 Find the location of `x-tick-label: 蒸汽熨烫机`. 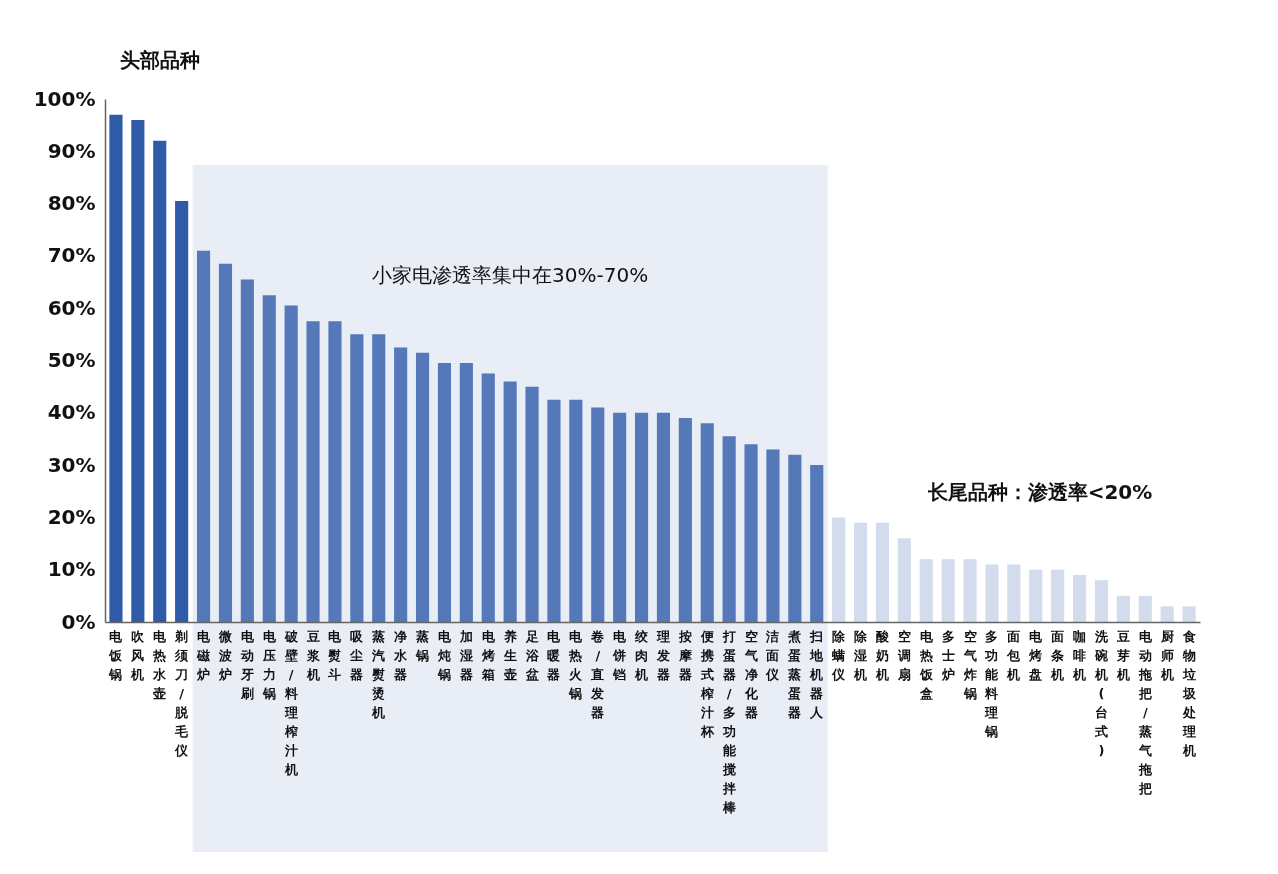

x-tick-label: 蒸汽熨烫机 is located at coordinates (378, 674).